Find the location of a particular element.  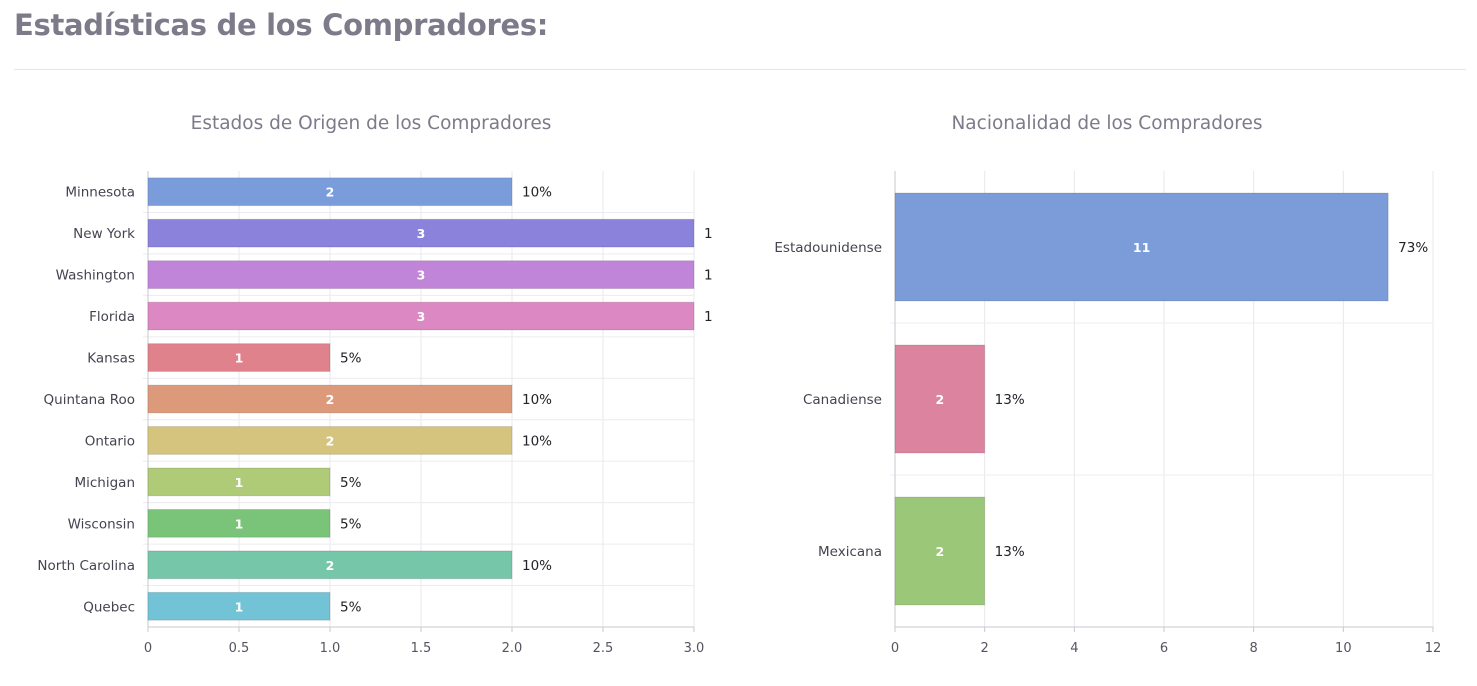

category-label: Mexicana is located at coordinates (850, 552).